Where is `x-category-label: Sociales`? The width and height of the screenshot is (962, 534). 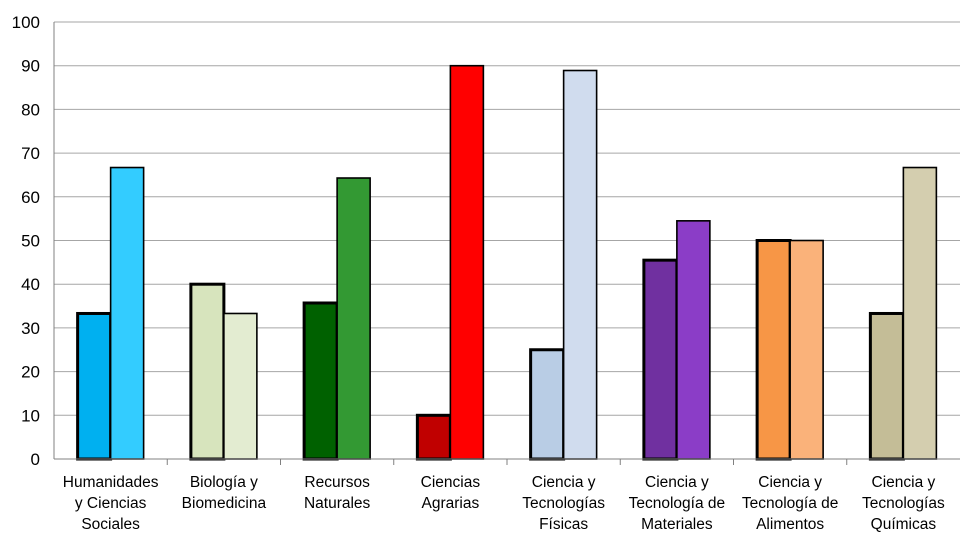
x-category-label: Sociales is located at coordinates (110, 524).